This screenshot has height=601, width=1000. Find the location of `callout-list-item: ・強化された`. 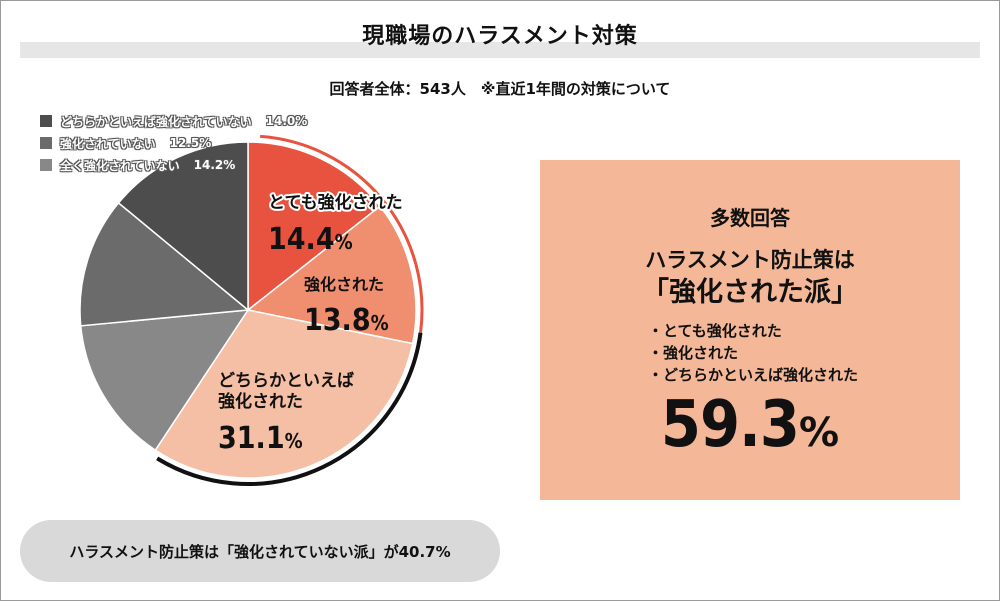

callout-list-item: ・強化された is located at coordinates (693, 353).